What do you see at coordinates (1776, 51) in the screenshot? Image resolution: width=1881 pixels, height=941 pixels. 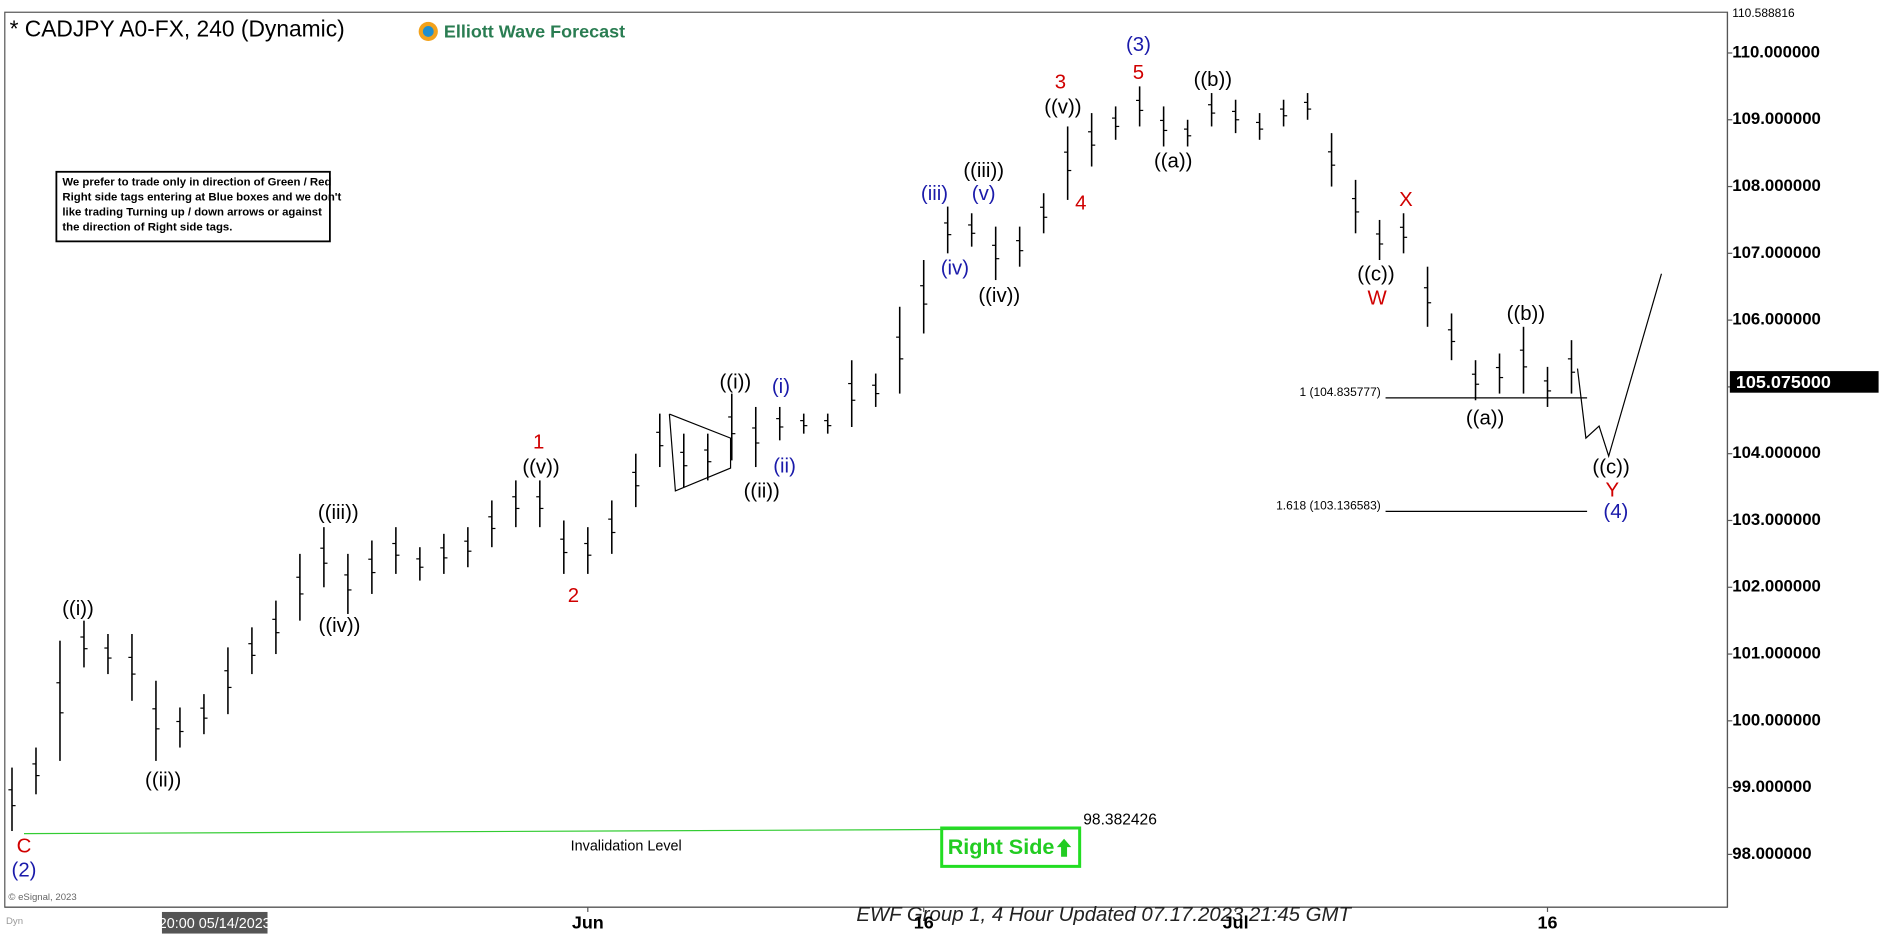 I see `y-tick-label: 110.000000` at bounding box center [1776, 51].